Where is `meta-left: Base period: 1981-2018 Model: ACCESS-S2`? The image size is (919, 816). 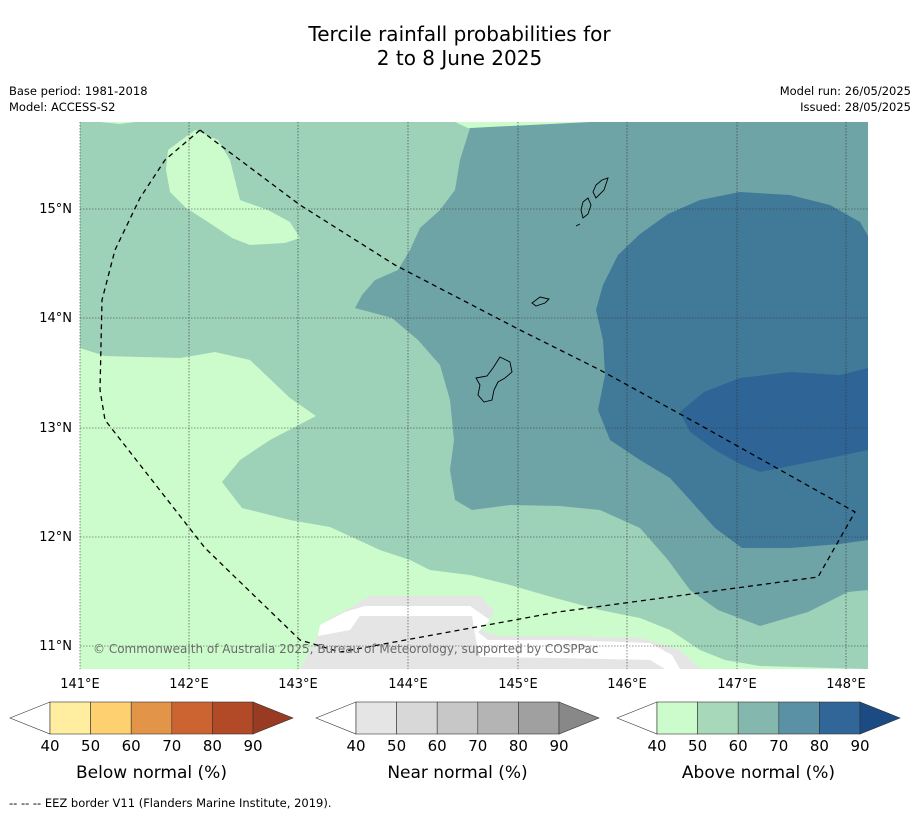 meta-left: Base period: 1981-2018 Model: ACCESS-S2 is located at coordinates (78, 99).